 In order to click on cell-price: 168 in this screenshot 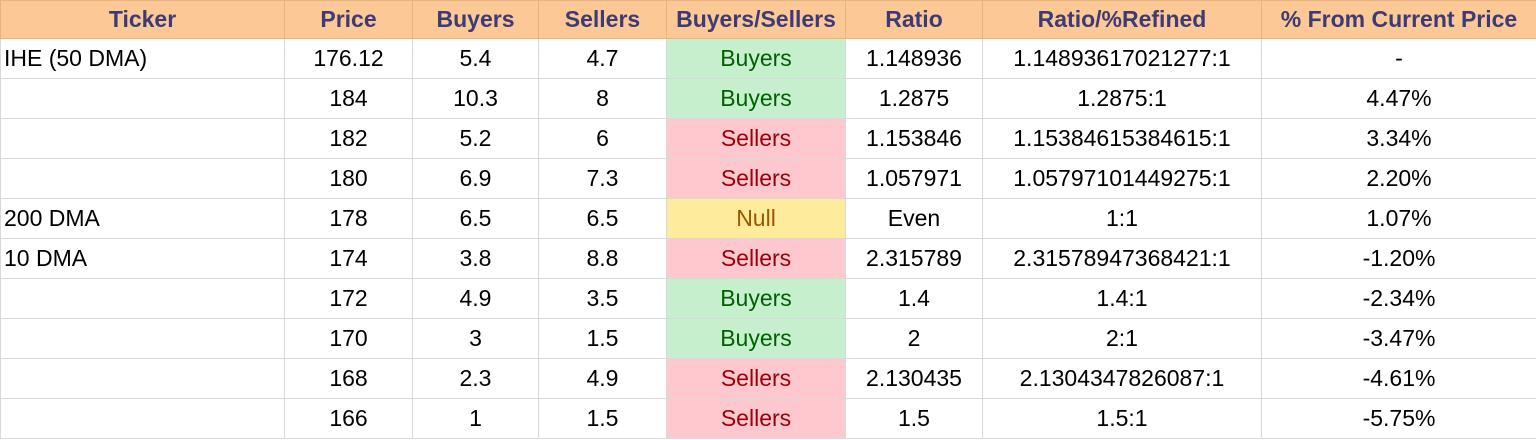, I will do `click(348, 378)`.